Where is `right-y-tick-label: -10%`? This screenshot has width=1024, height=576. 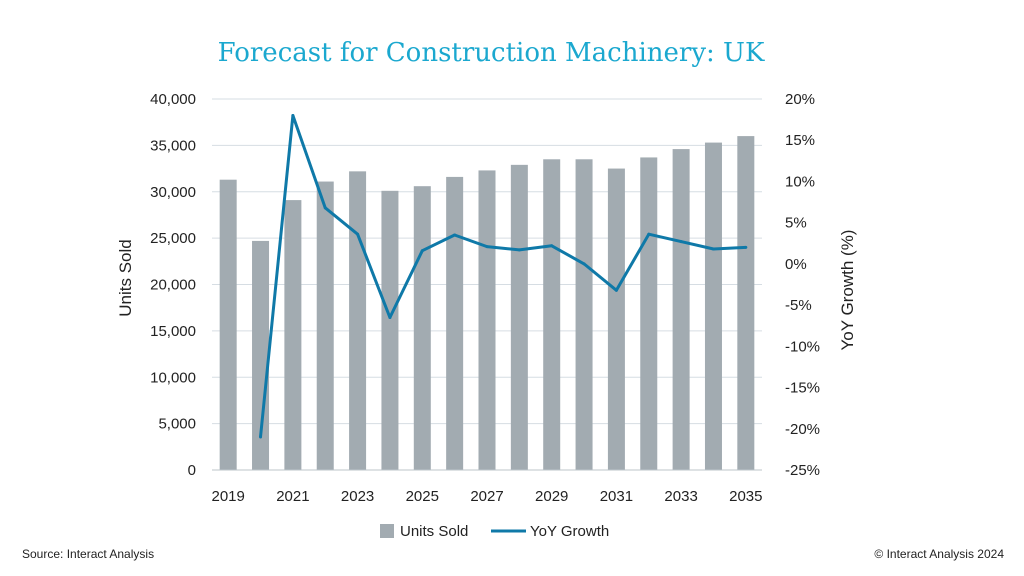 right-y-tick-label: -10% is located at coordinates (802, 346).